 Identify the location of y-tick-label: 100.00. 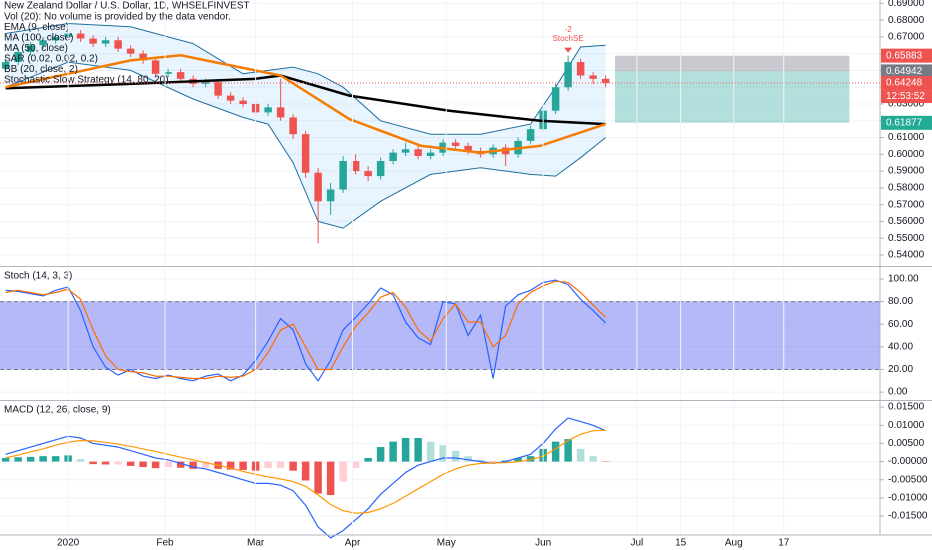
(903, 279).